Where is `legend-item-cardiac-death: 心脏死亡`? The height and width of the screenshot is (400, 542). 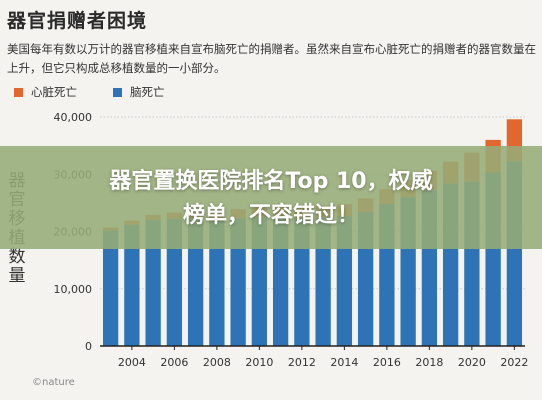 legend-item-cardiac-death: 心脏死亡 is located at coordinates (45, 92).